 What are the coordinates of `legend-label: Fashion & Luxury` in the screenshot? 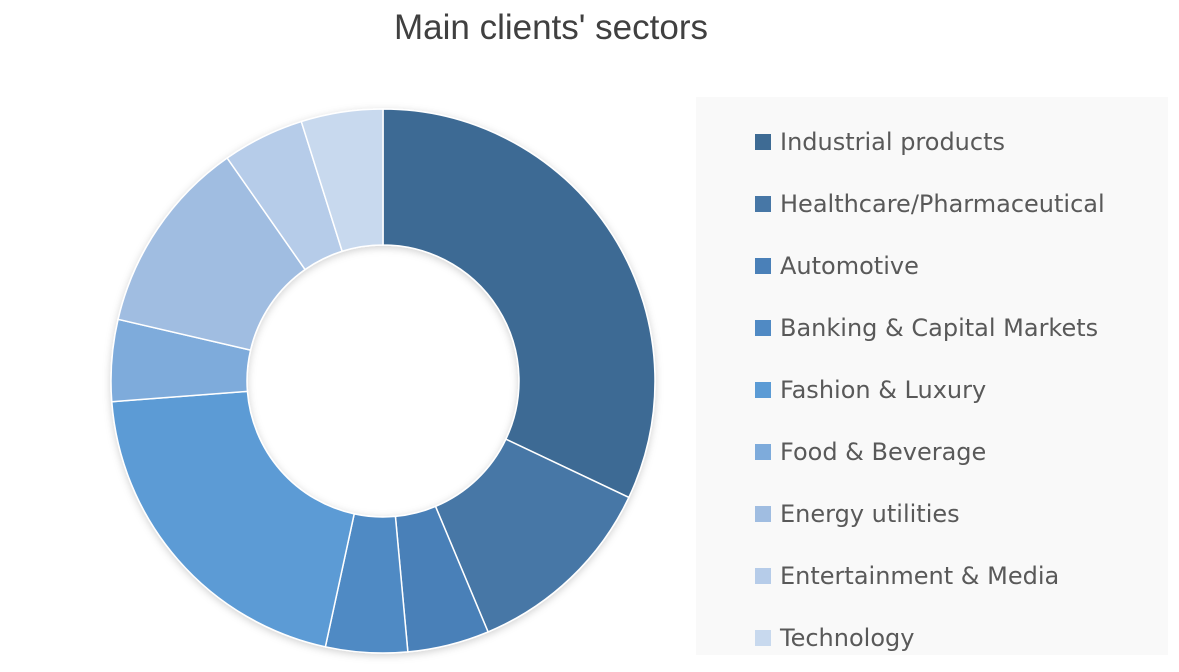 It's located at (883, 390).